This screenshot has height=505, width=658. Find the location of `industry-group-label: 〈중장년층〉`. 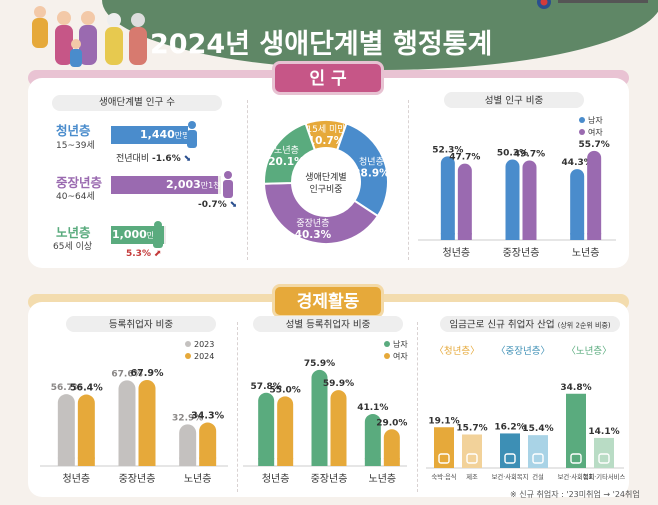

industry-group-label: 〈중장년층〉 is located at coordinates (523, 351).